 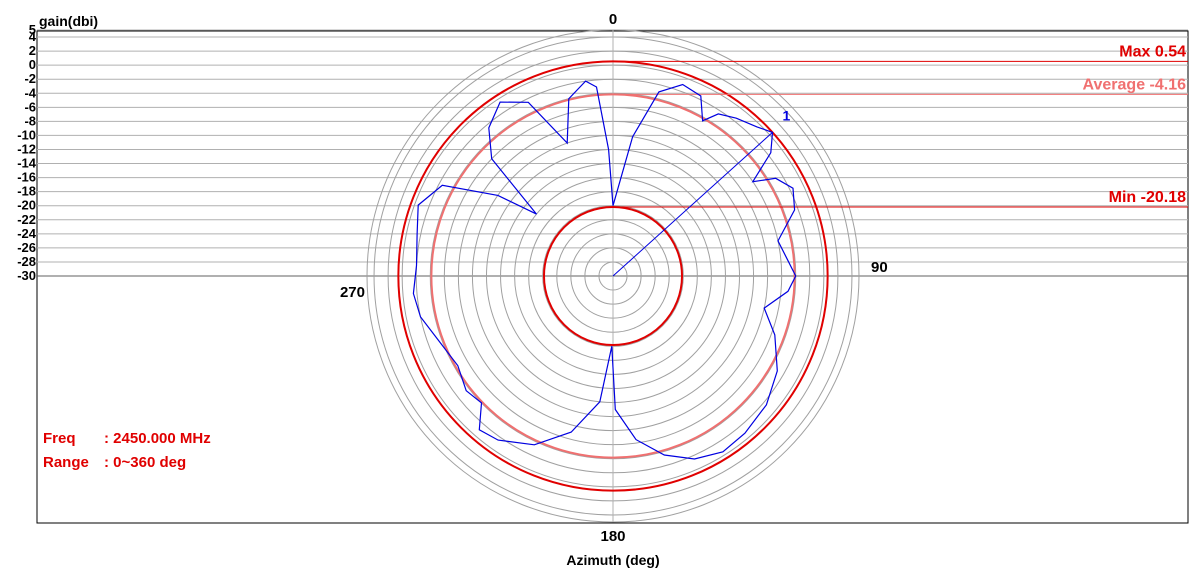 I want to click on angle-label-0: 0, so click(x=613, y=19).